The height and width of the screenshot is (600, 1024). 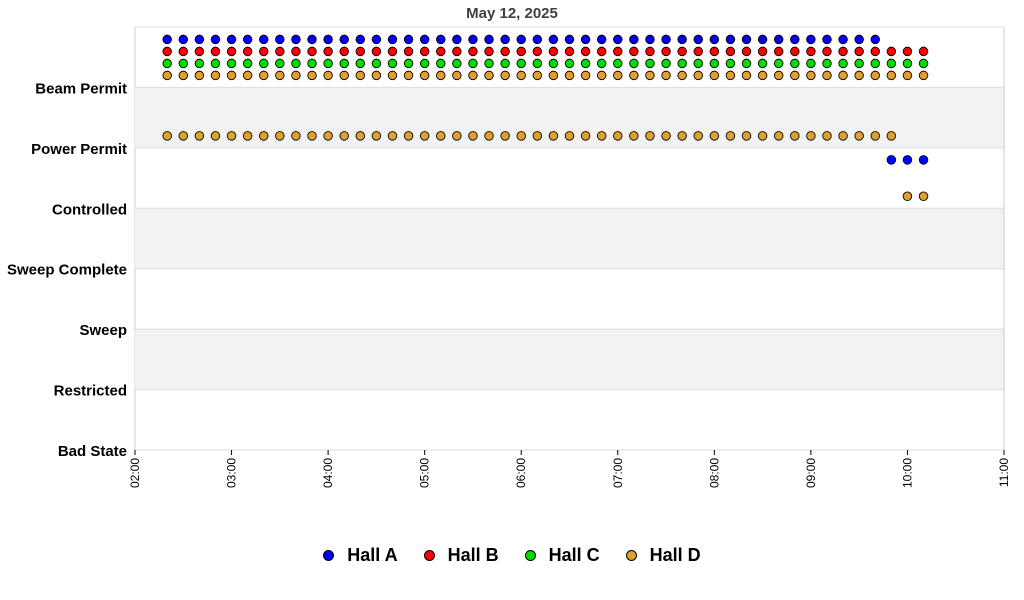 I want to click on x-tick-label: 03:00, so click(x=232, y=473).